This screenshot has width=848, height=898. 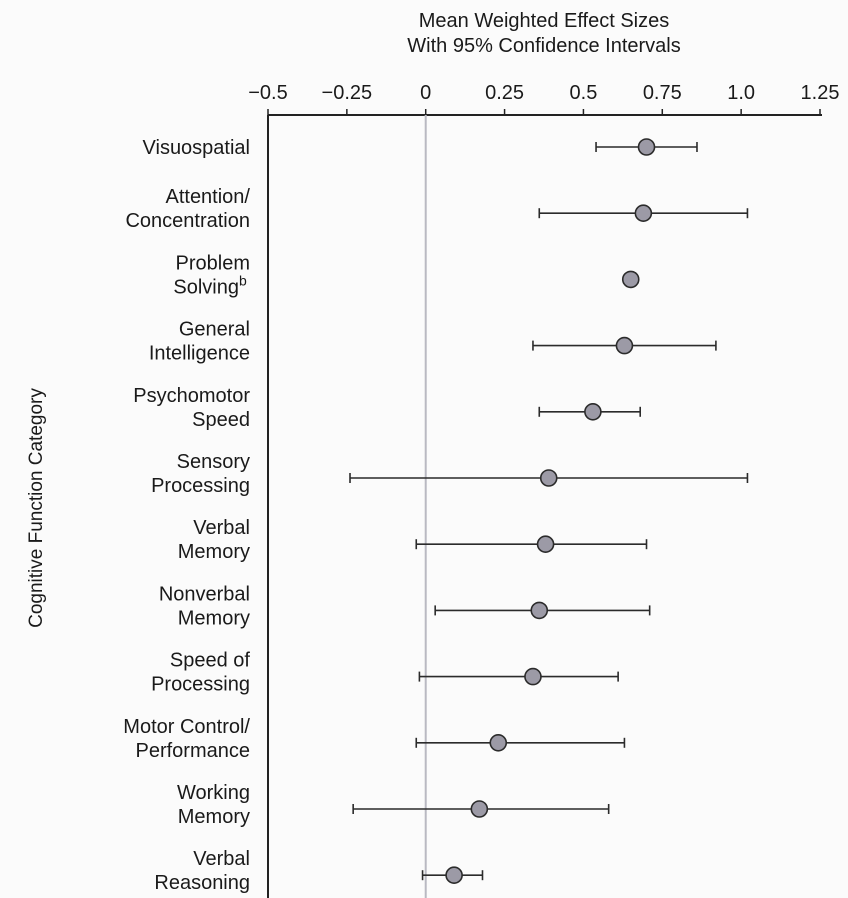 I want to click on y-axis-title: Cognitive Function Category, so click(x=36, y=508).